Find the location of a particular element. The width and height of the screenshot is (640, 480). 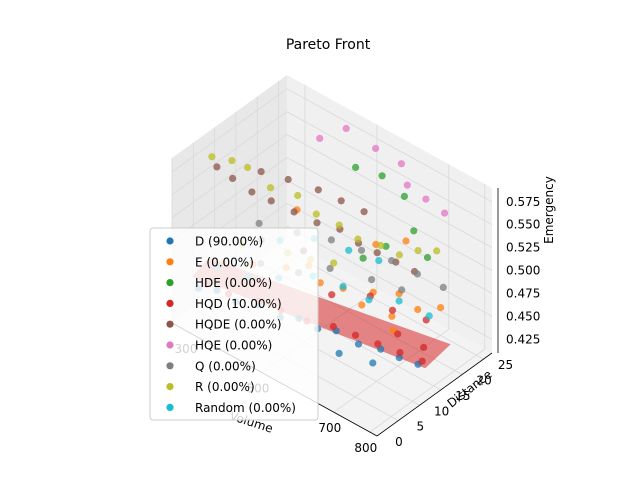

y-tick-label: 15 is located at coordinates (462, 396).